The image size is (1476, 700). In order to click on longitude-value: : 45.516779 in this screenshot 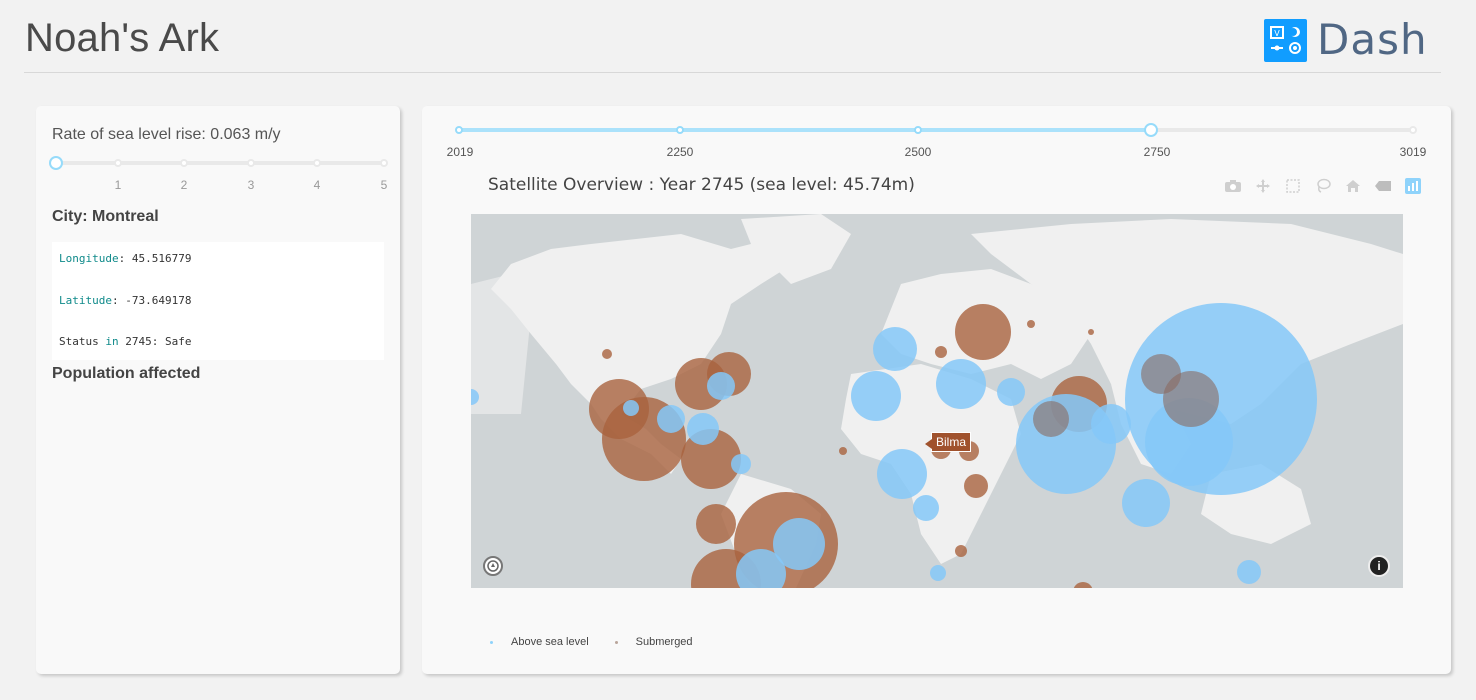, I will do `click(155, 258)`.